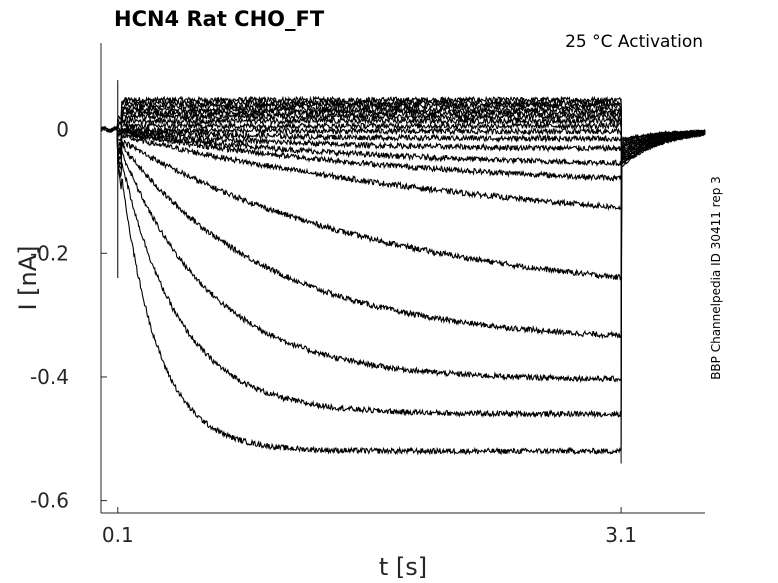 Image resolution: width=778 pixels, height=583 pixels. I want to click on y-ticks: 0 -0.2 -0.4 -0.6, so click(68, 315).